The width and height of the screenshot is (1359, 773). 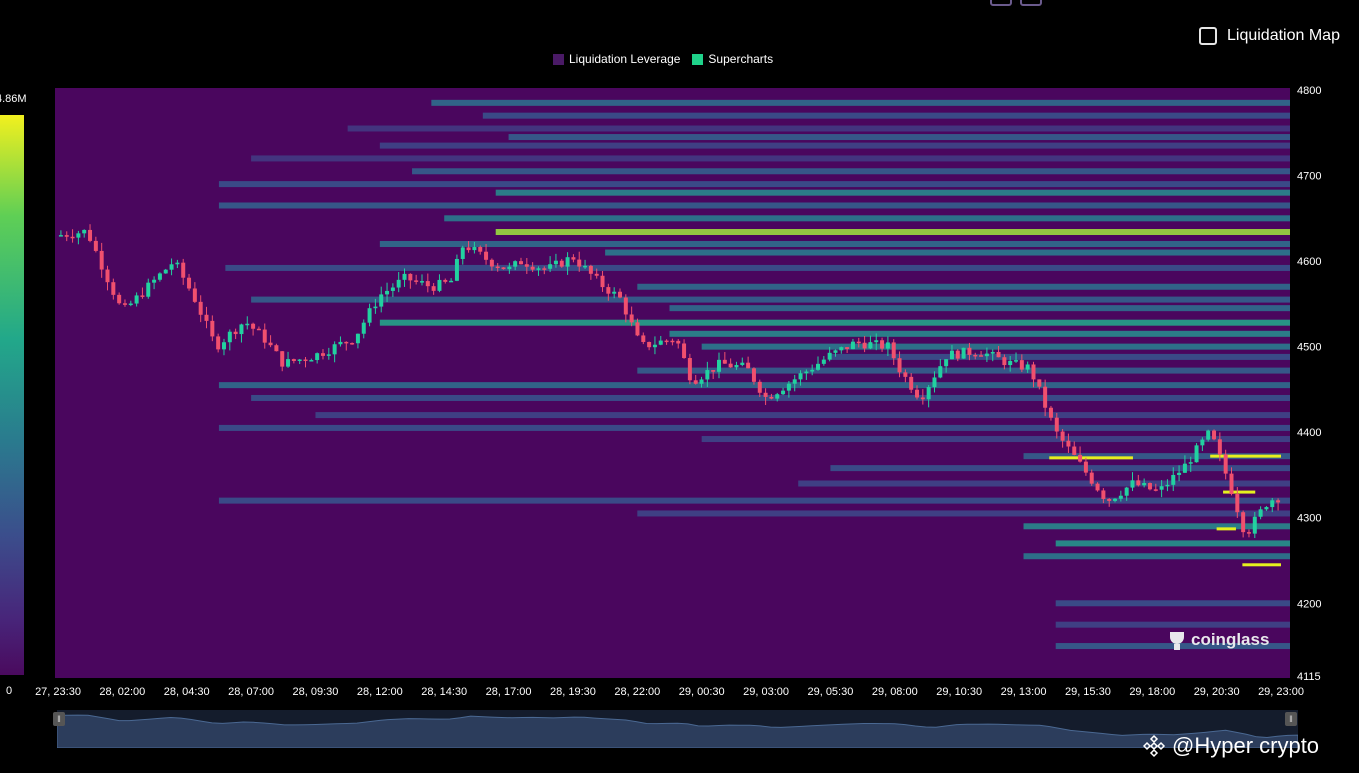 I want to click on author-credit: @Hyper crypto, so click(x=1230, y=746).